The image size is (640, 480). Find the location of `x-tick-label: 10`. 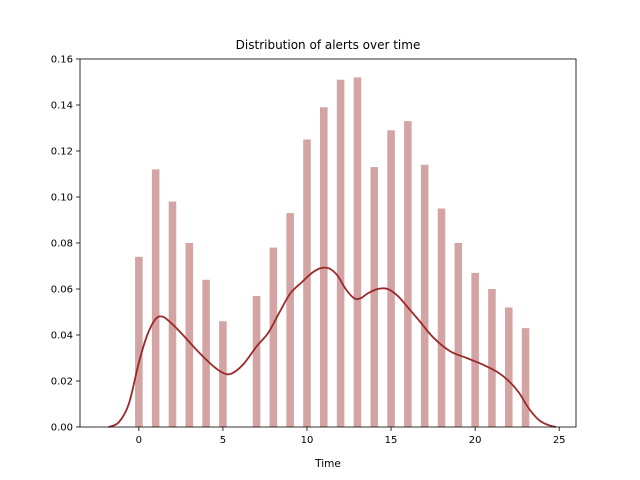

x-tick-label: 10 is located at coordinates (307, 440).